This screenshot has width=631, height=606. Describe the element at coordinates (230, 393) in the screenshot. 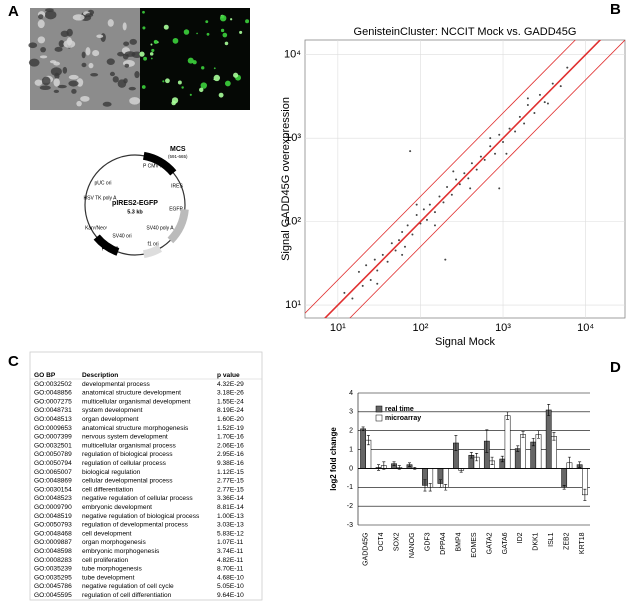

I see `table-cell: 3.18E-26` at that location.